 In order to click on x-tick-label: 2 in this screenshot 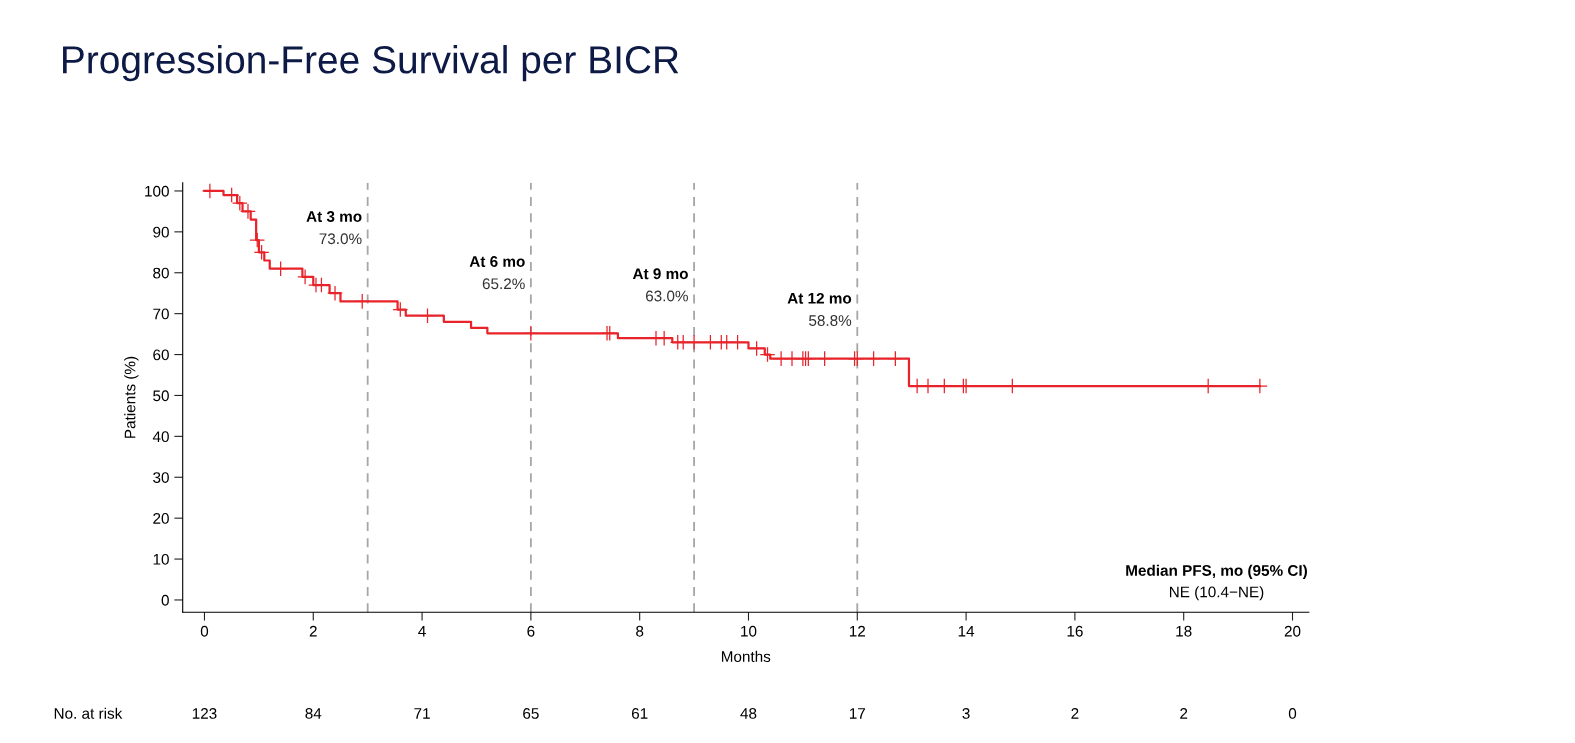, I will do `click(313, 631)`.